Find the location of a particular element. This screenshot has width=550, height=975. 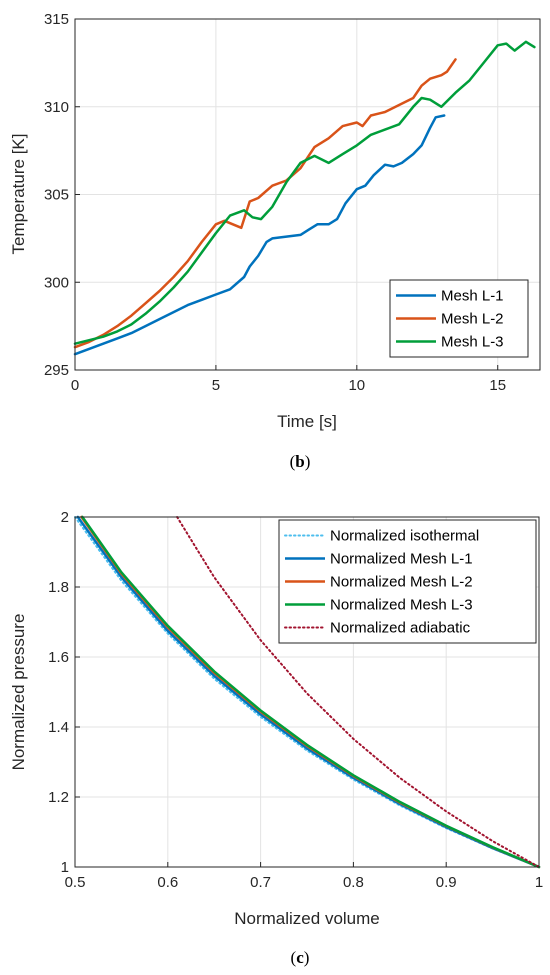

legend-label: Normalized Mesh L-1 is located at coordinates (401, 559).